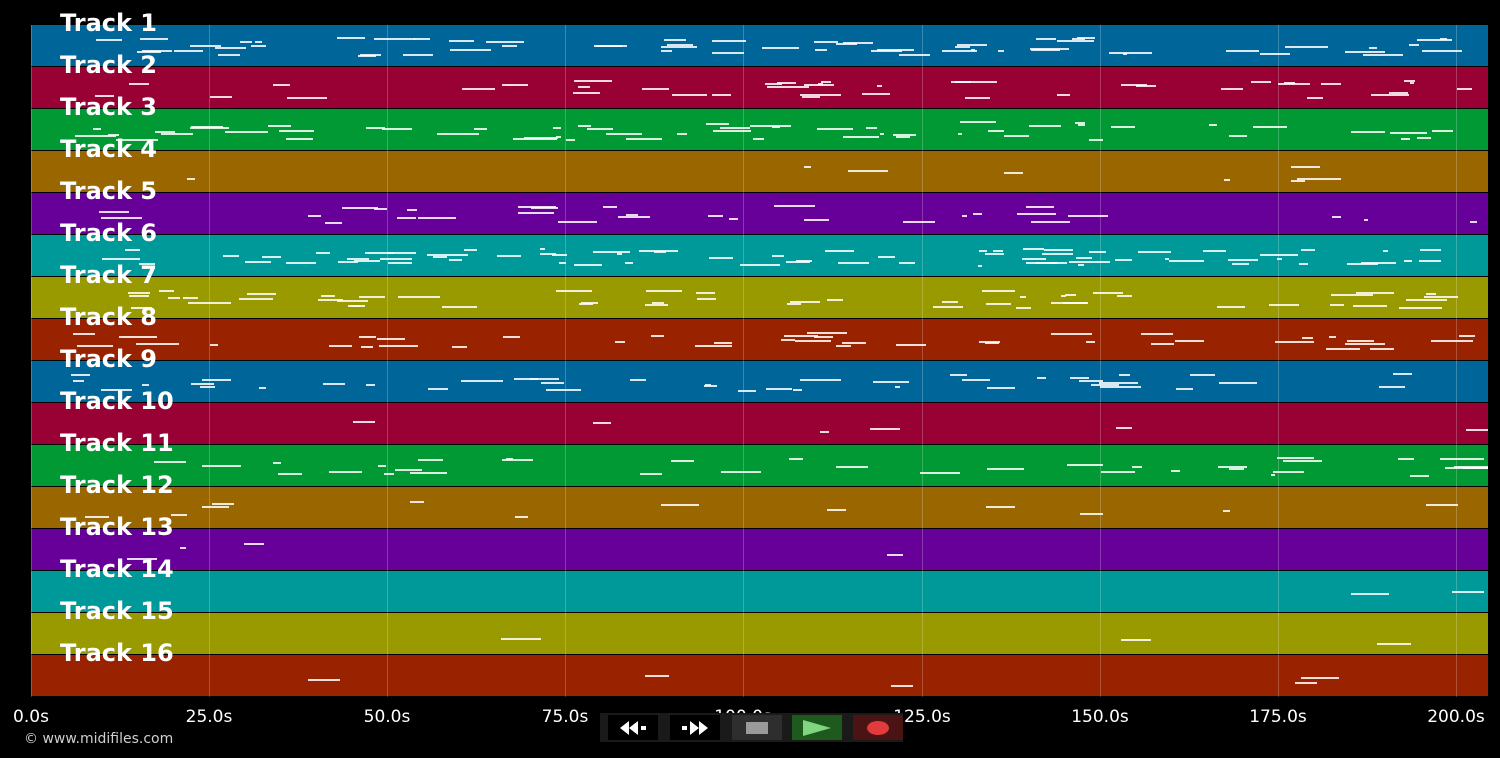  I want to click on stop-icon, so click(757, 727).